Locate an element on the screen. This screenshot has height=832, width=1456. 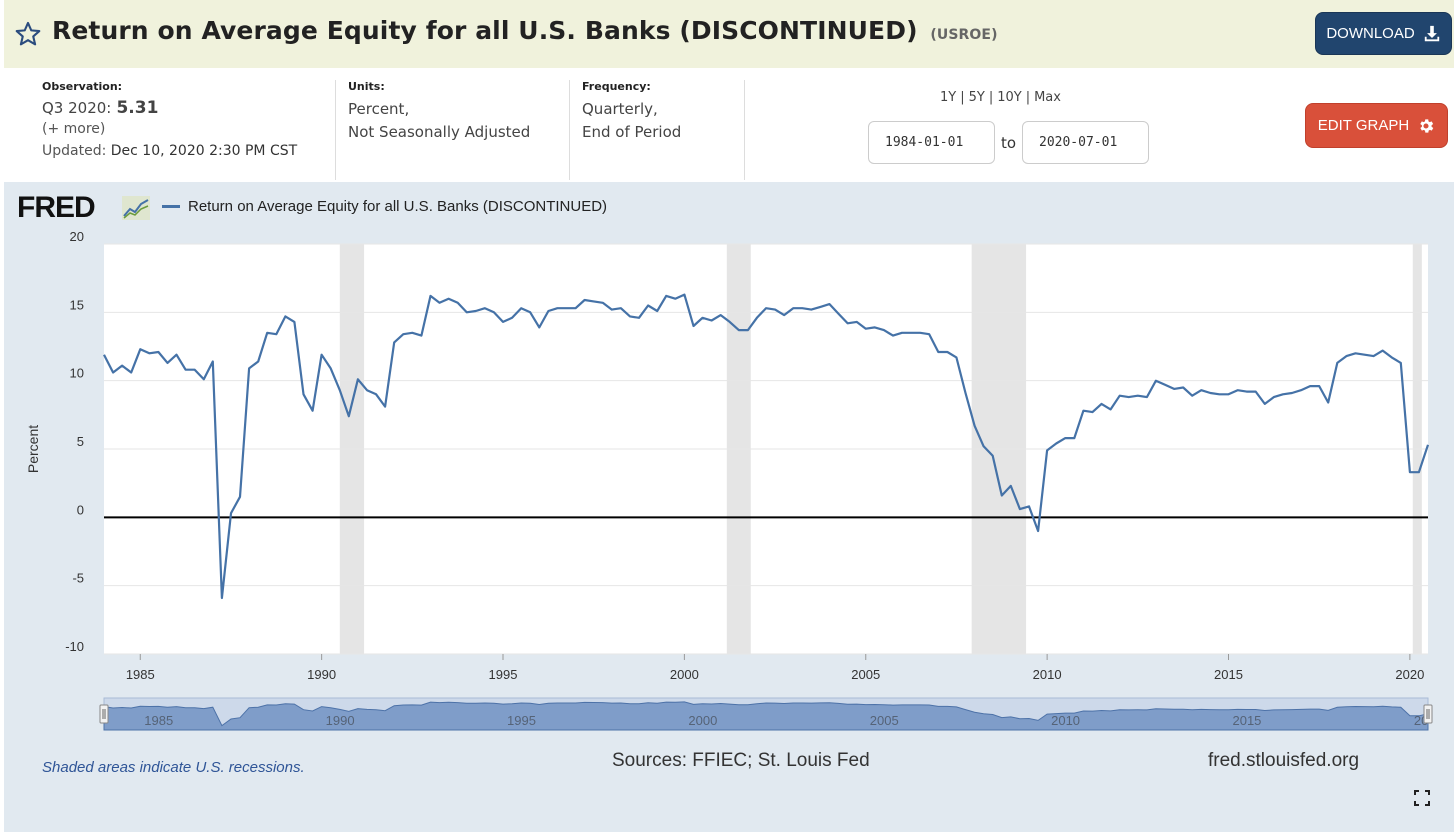
units-line1: Percent, is located at coordinates (379, 109).